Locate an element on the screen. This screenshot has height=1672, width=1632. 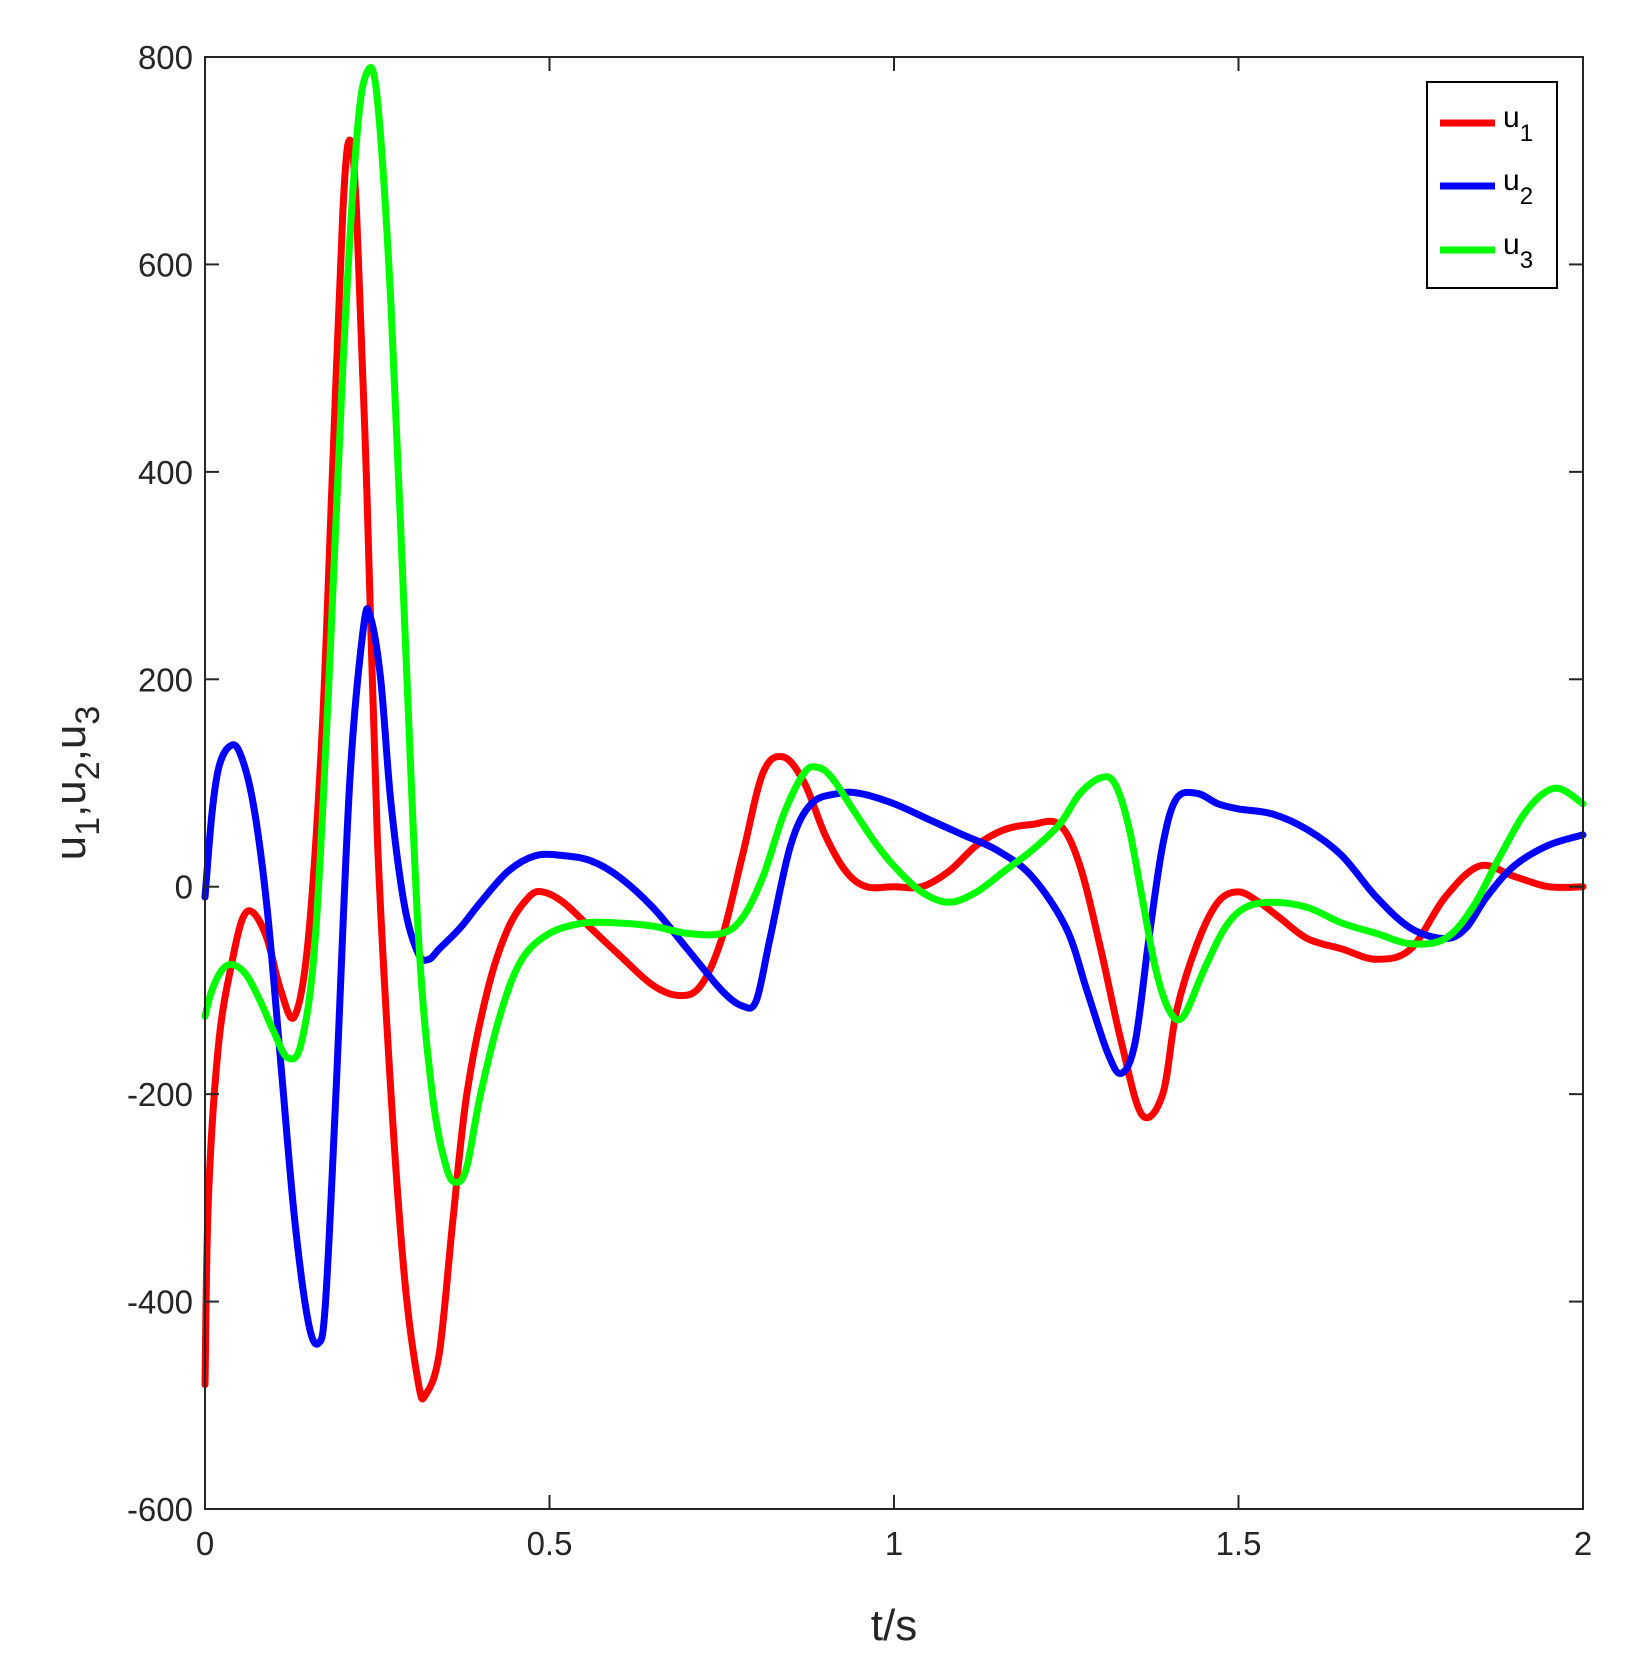
y-tick-label: -200 is located at coordinates (160, 1094).